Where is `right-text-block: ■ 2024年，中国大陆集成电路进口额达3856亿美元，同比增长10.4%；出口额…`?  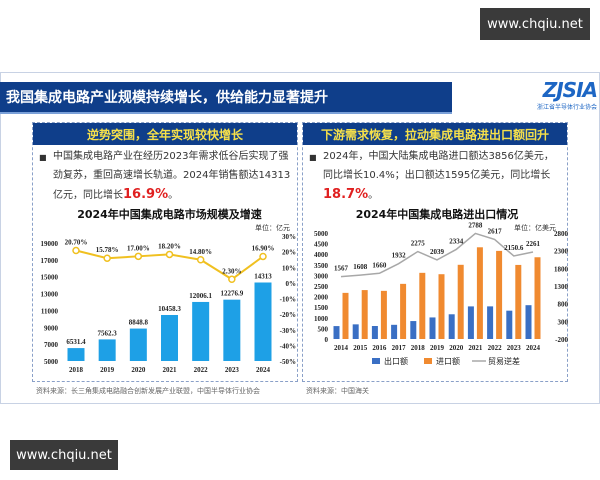 right-text-block: ■ 2024年，中国大陆集成电路进口额达3856亿美元，同比增长10.4%；出口额… is located at coordinates (435, 175).